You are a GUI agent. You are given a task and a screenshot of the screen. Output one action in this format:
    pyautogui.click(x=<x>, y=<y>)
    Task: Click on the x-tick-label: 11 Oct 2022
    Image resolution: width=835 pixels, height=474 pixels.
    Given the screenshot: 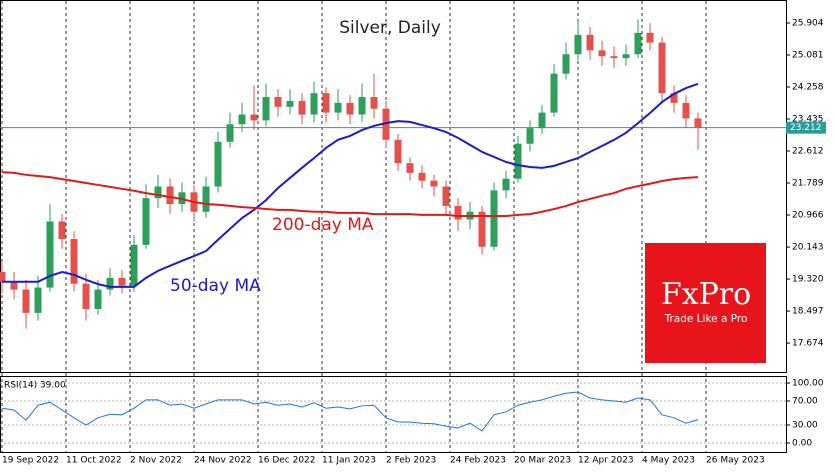 What is the action you would take?
    pyautogui.click(x=94, y=461)
    